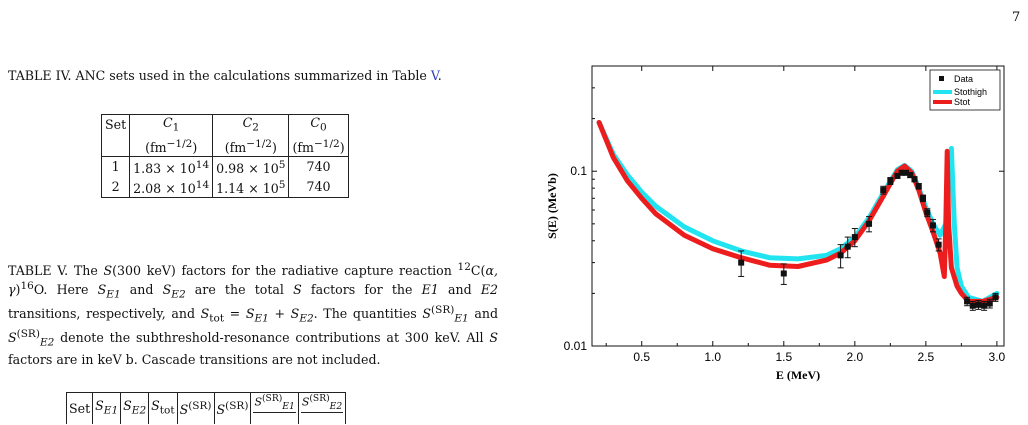  What do you see at coordinates (232, 407) in the screenshot?
I see `sfac-header-se2-sr: S(SR)` at bounding box center [232, 407].